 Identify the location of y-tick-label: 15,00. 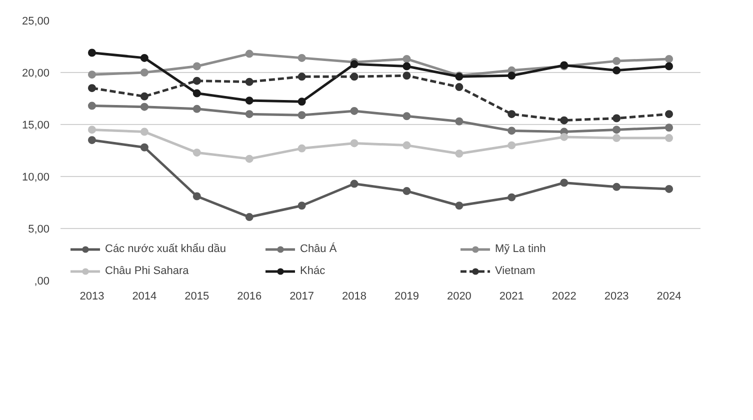
(36, 126).